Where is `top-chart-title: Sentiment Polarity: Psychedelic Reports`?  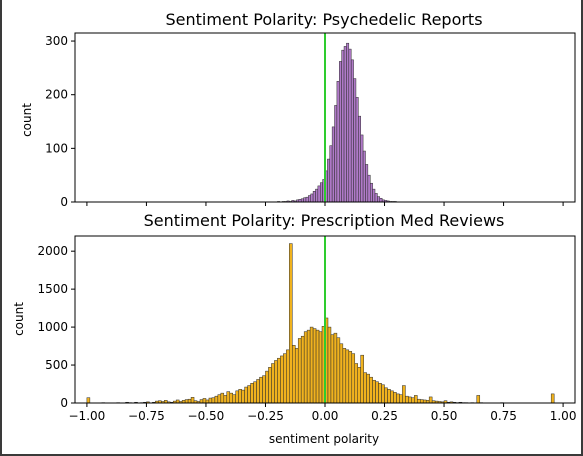
top-chart-title: Sentiment Polarity: Psychedelic Reports is located at coordinates (323, 19).